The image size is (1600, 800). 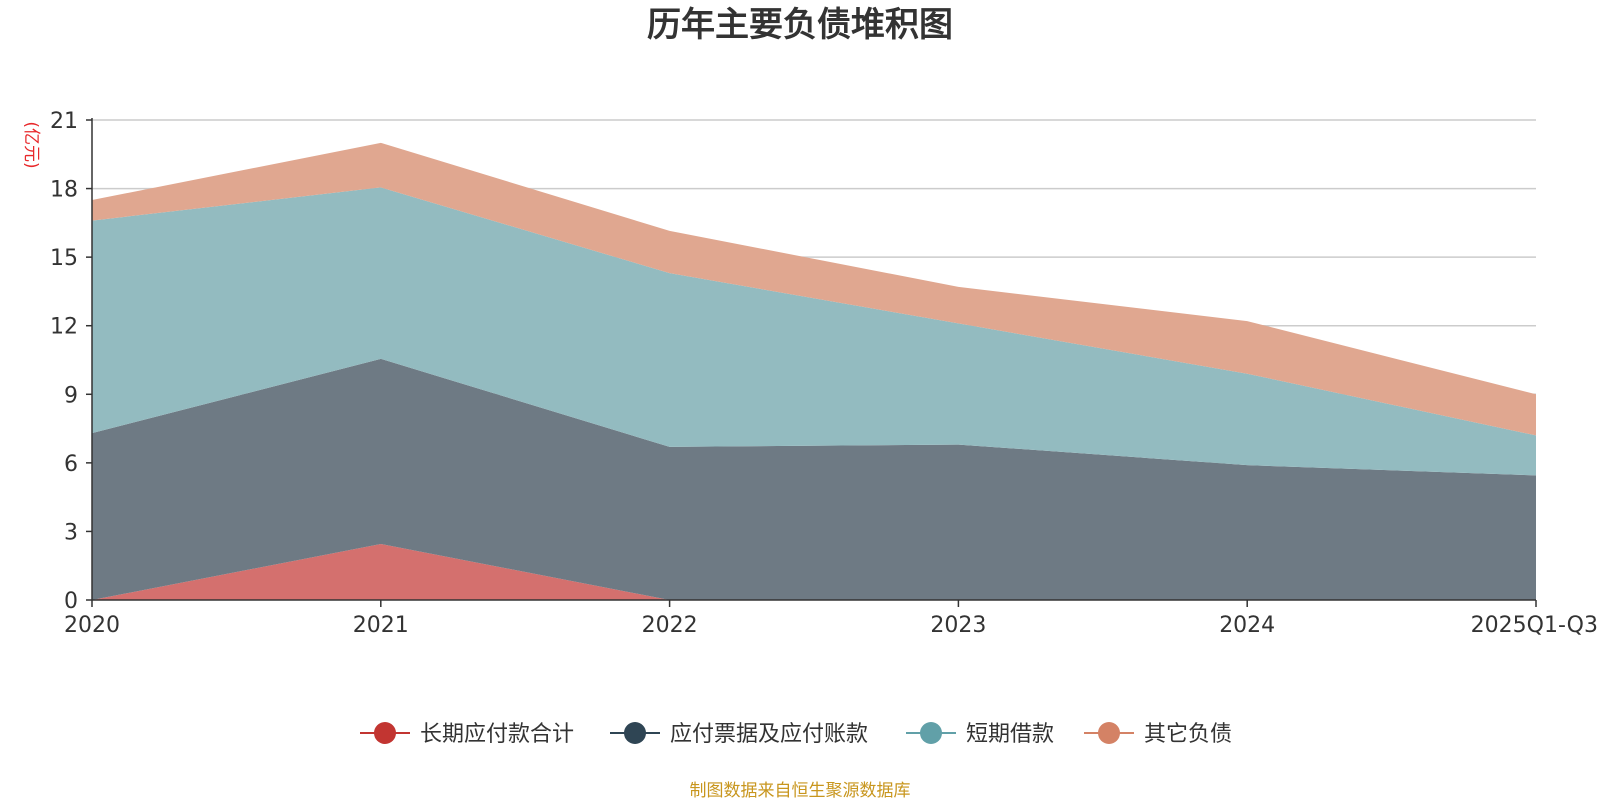 What do you see at coordinates (1010, 734) in the screenshot?
I see `legend-label: 短期借款` at bounding box center [1010, 734].